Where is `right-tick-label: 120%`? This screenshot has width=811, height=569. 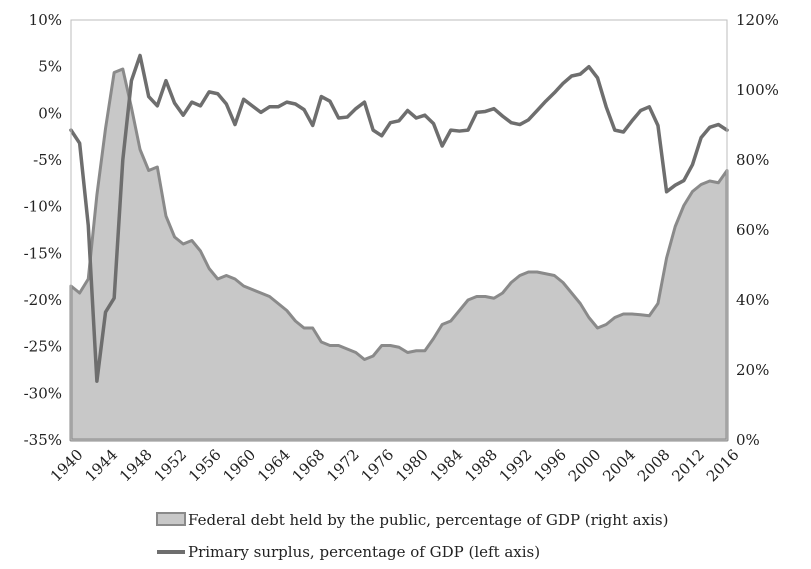
right-tick-label: 120% is located at coordinates (757, 20).